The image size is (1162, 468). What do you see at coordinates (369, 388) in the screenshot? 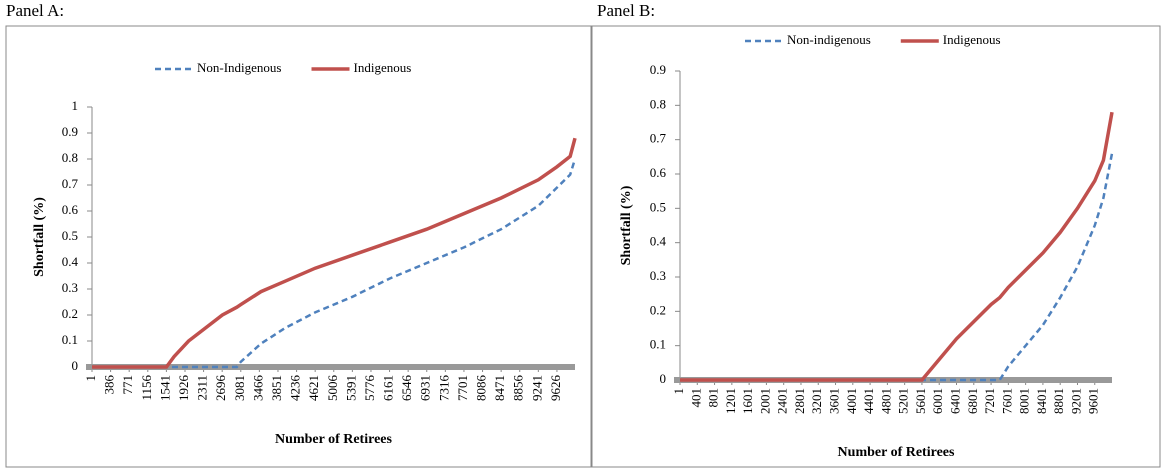
I see `x-tick-label: 5776` at bounding box center [369, 388].